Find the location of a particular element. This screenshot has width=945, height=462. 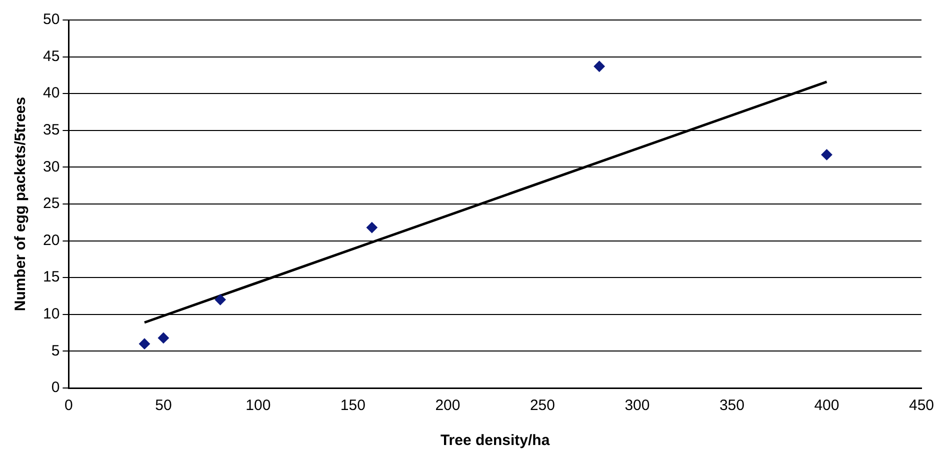

y-axis-title: Number of egg packets/5trees is located at coordinates (21, 204).